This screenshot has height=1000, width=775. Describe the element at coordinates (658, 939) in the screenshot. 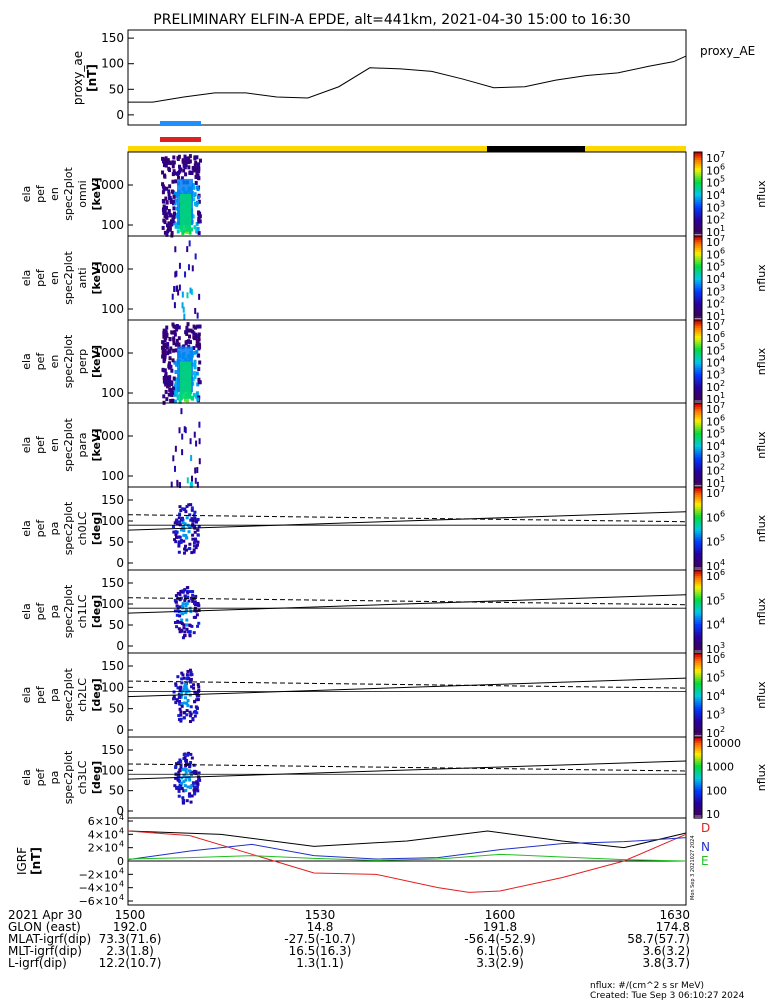

I see `footer-row-value: 58.7(57.7)` at that location.